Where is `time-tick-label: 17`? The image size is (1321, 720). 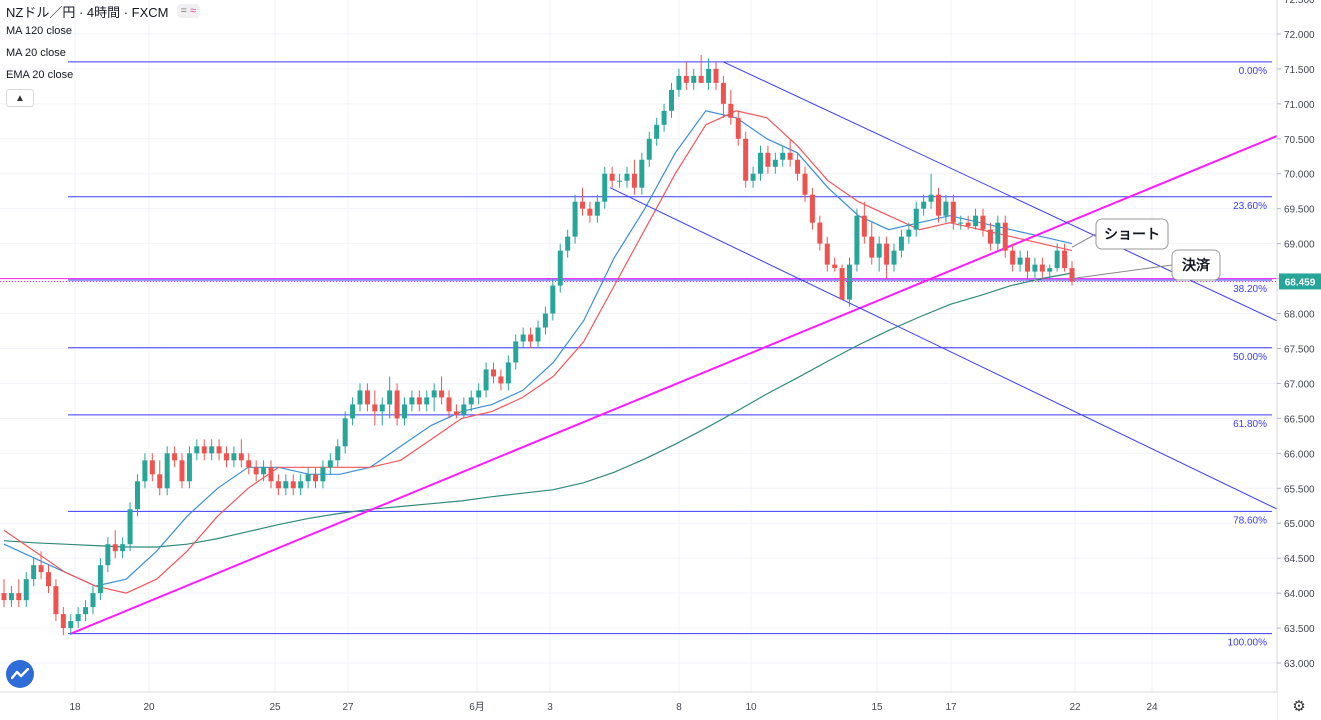 time-tick-label: 17 is located at coordinates (951, 707).